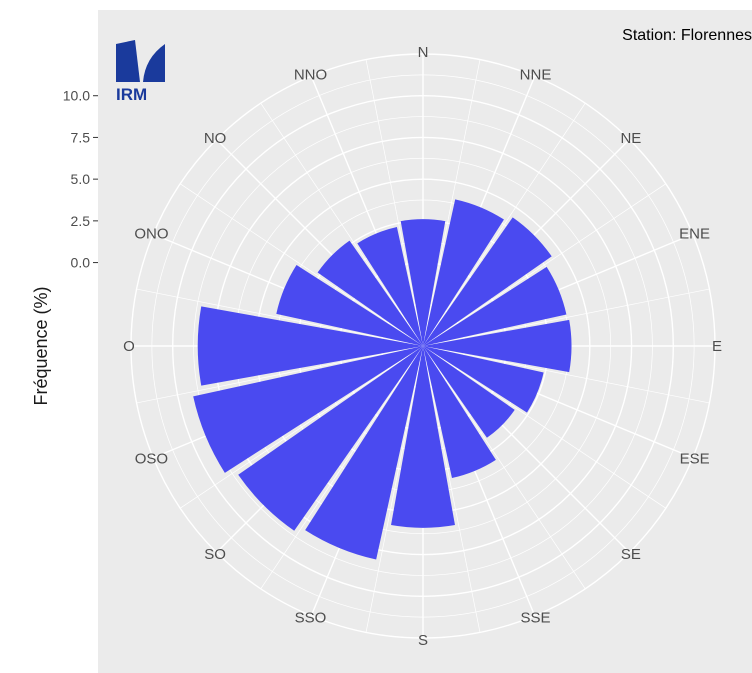 This screenshot has width=752, height=673. I want to click on direction-label-ne: NE, so click(630, 138).